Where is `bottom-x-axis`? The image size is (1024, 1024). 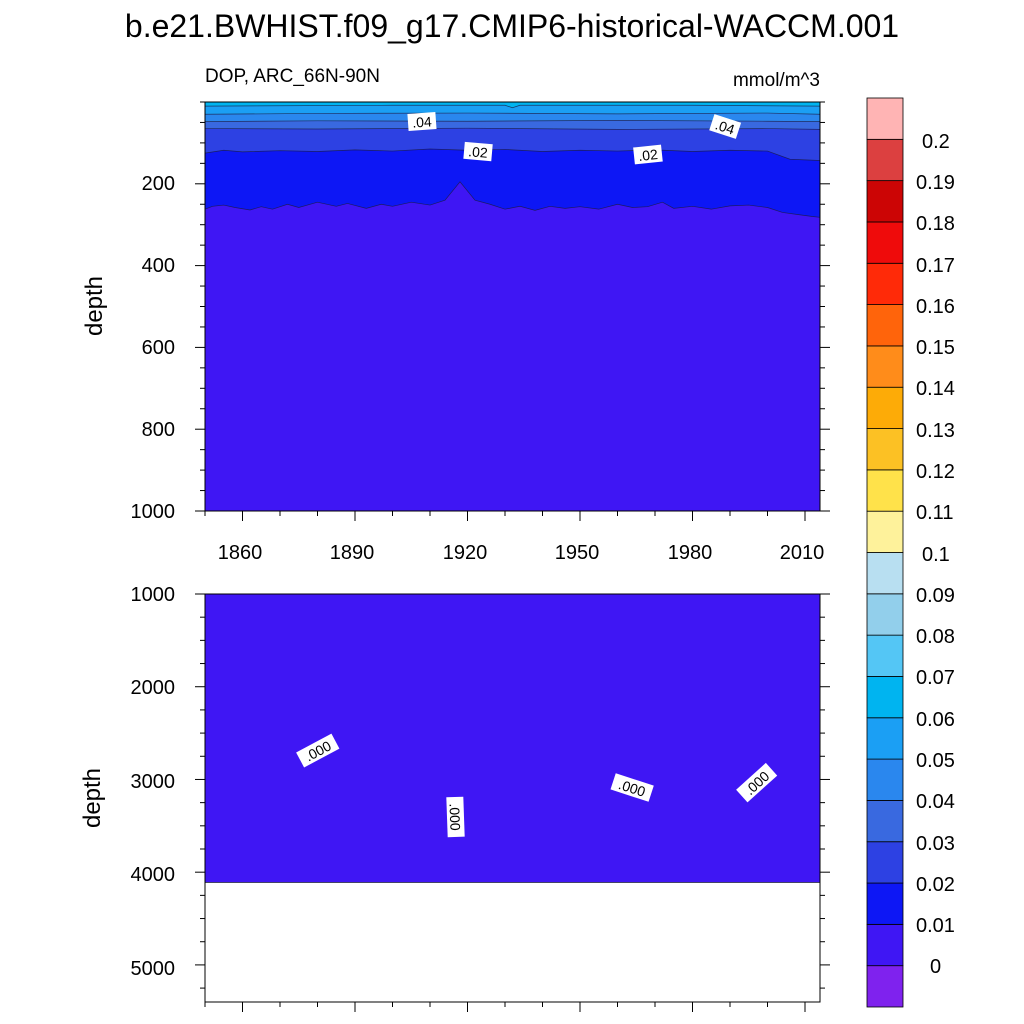
bottom-x-axis is located at coordinates (505, 1007).